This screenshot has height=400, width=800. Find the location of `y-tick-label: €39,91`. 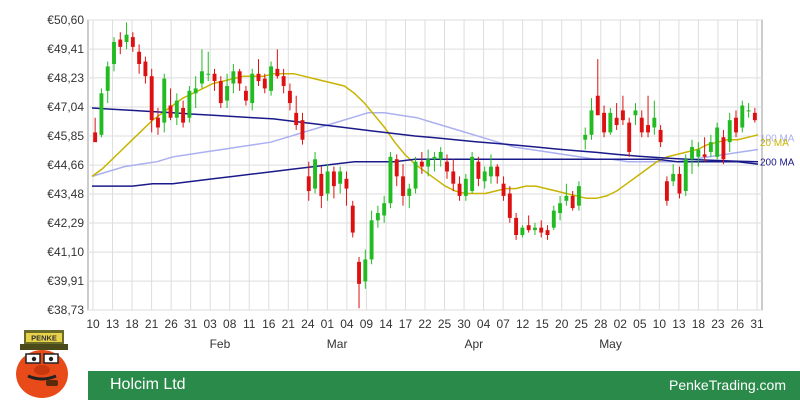

y-tick-label: €39,91 is located at coordinates (65, 281).